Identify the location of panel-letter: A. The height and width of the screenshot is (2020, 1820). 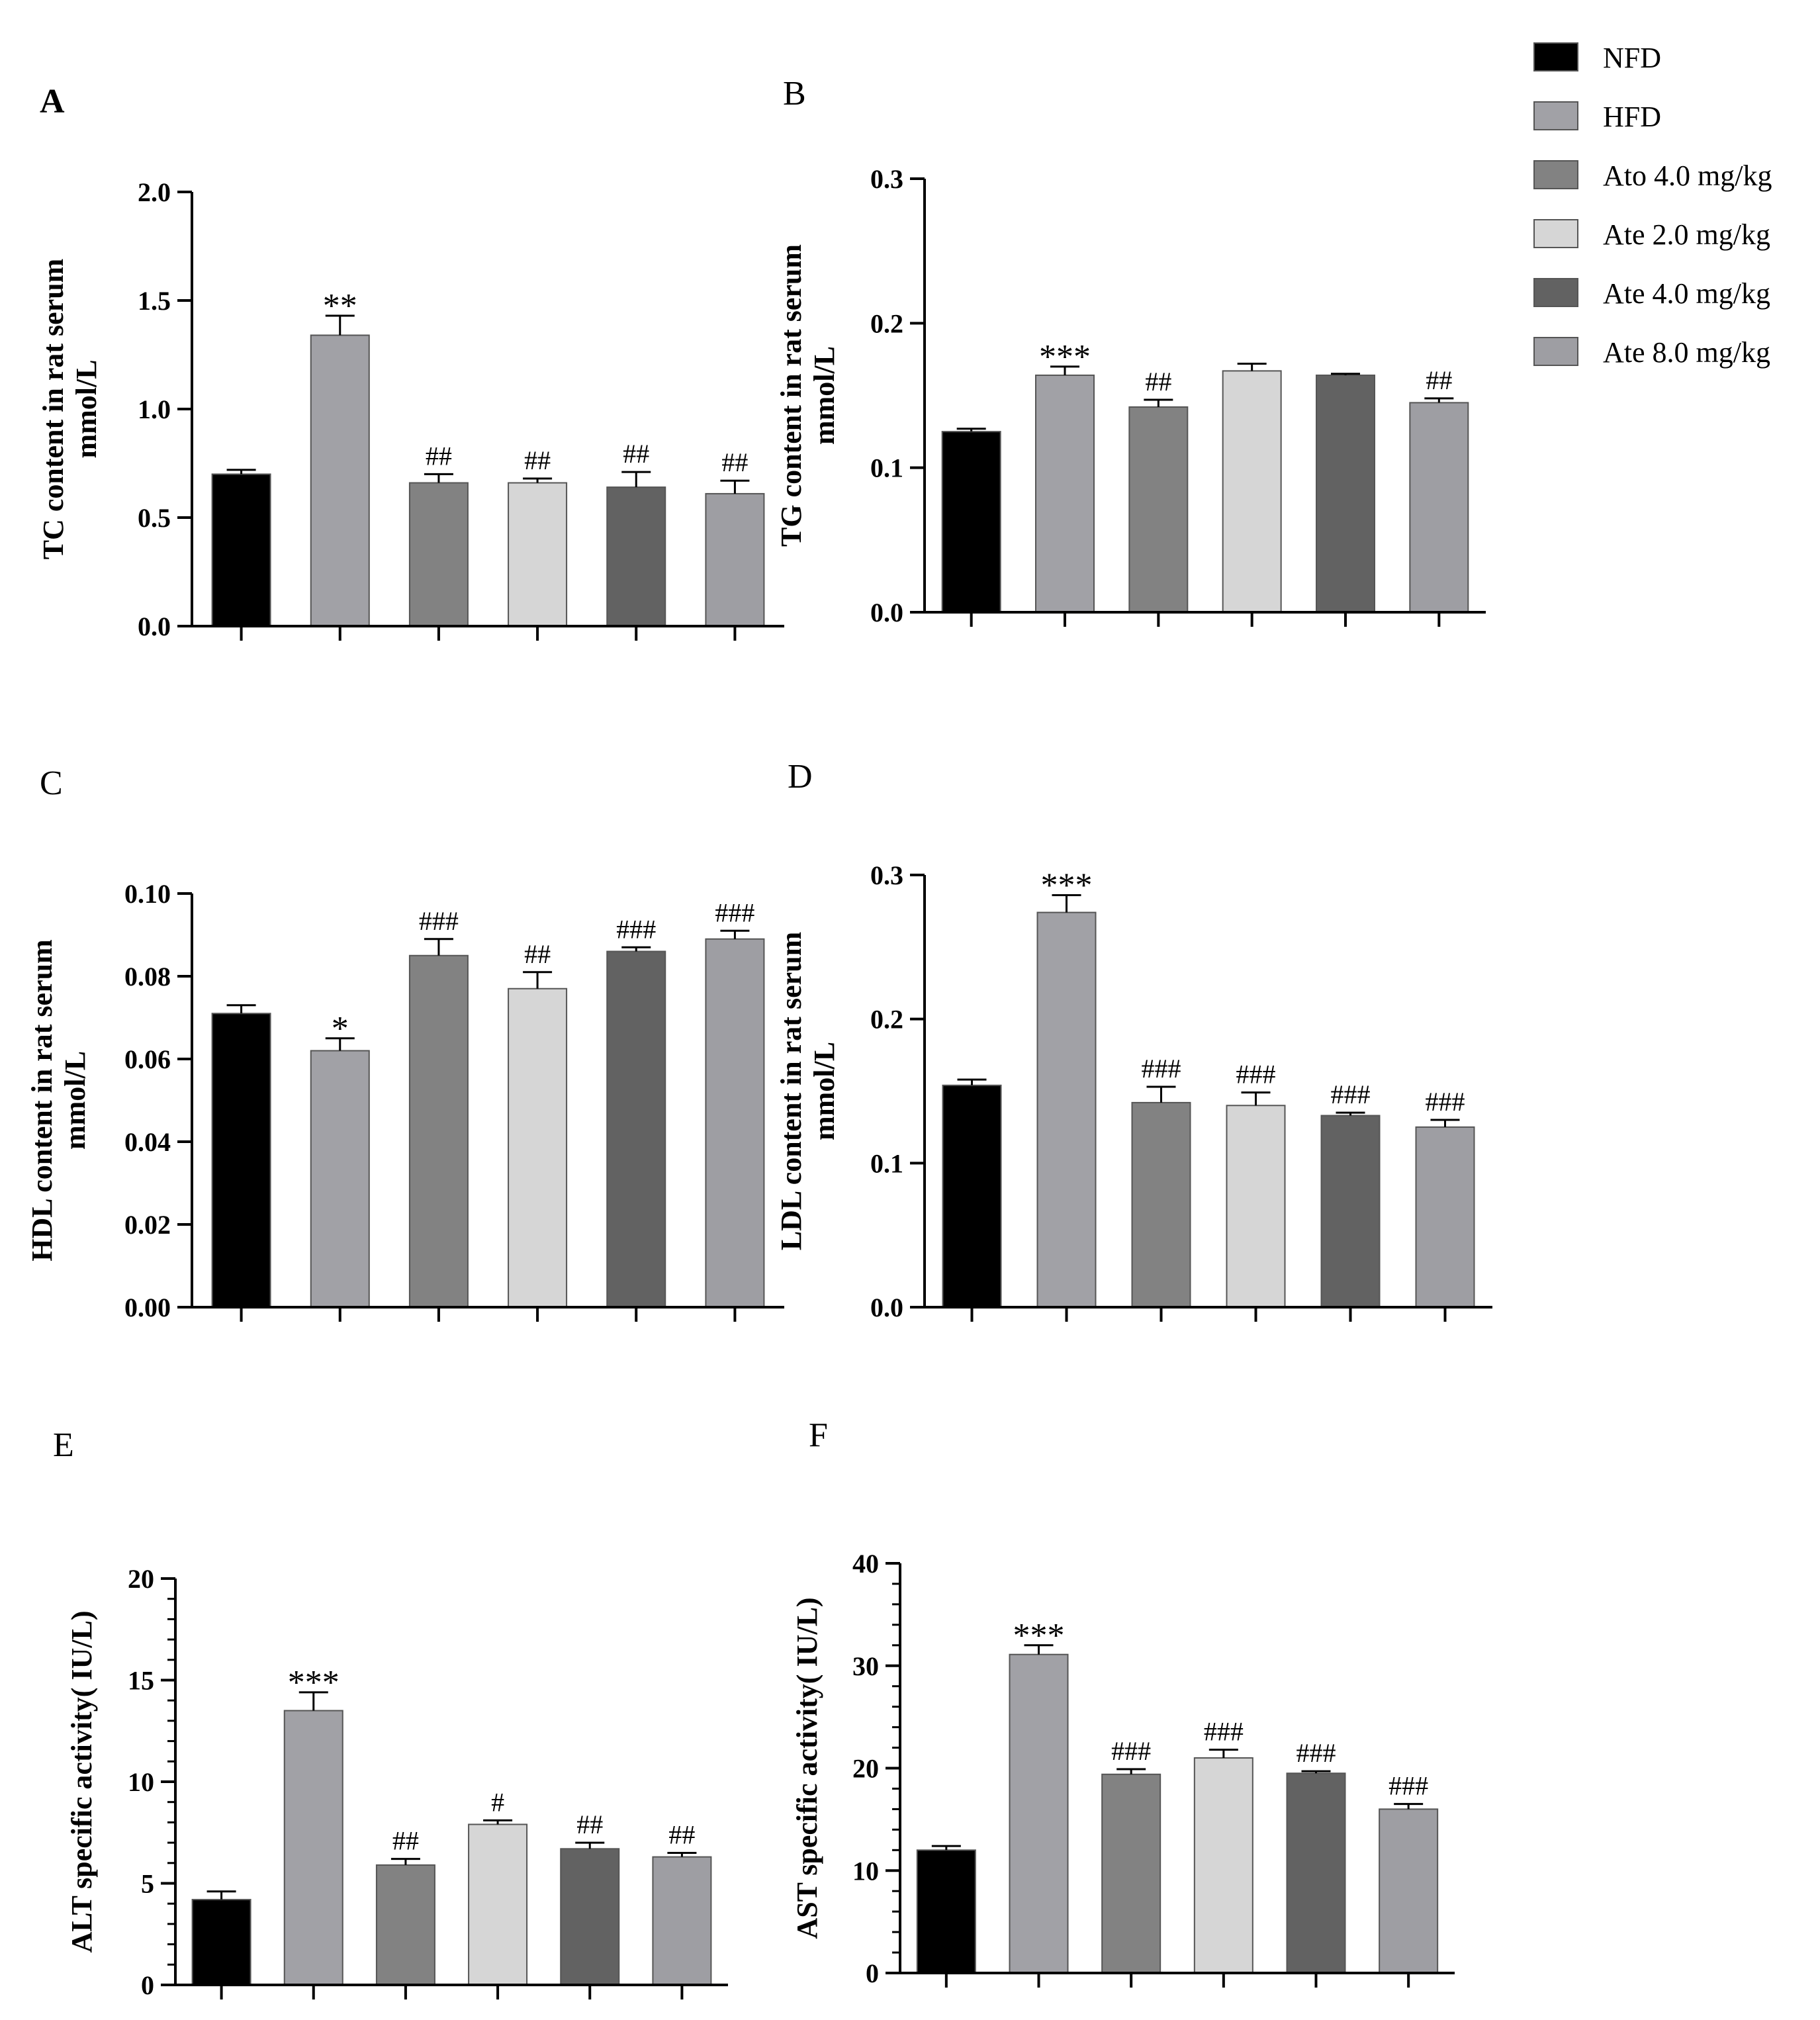
(53, 101).